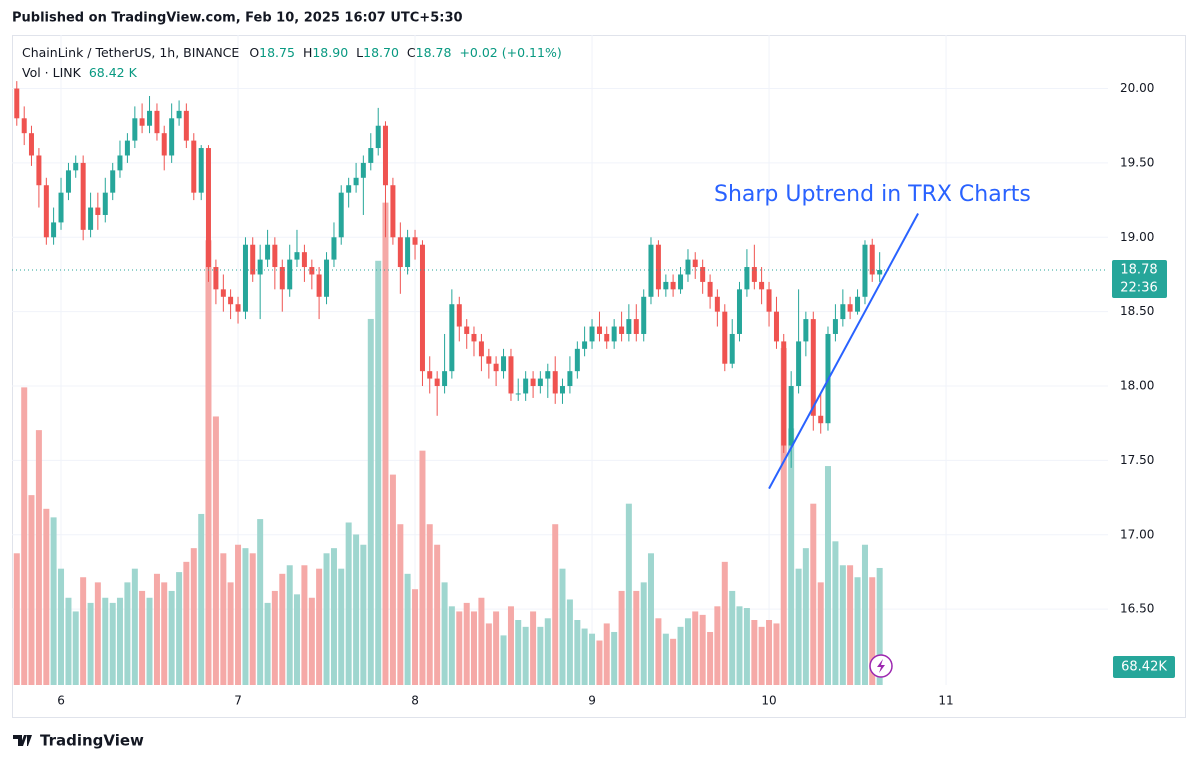 This screenshot has height=766, width=1198. Describe the element at coordinates (92, 741) in the screenshot. I see `brand-name: TradingView` at that location.